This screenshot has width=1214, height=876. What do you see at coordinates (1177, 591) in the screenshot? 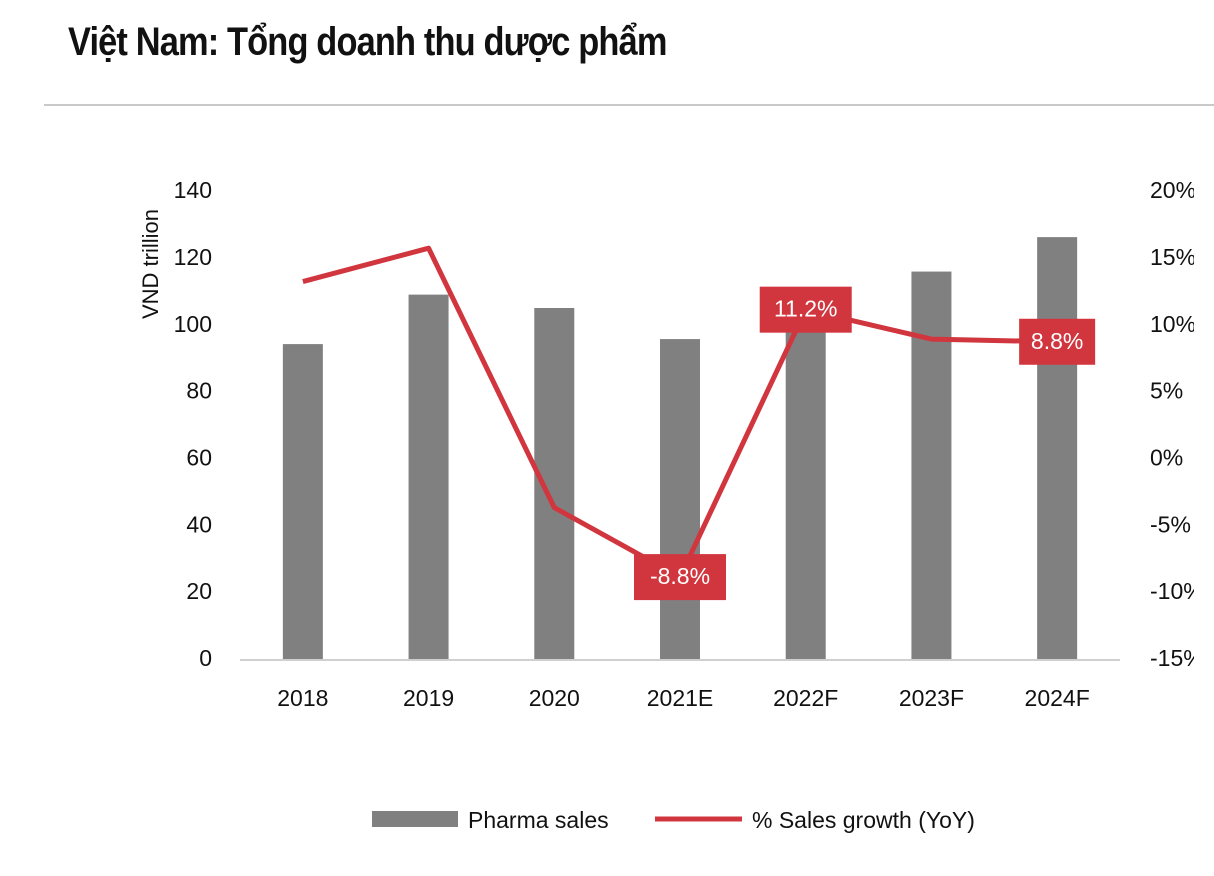
I see `y-right-tick-label: -10%` at bounding box center [1177, 591].